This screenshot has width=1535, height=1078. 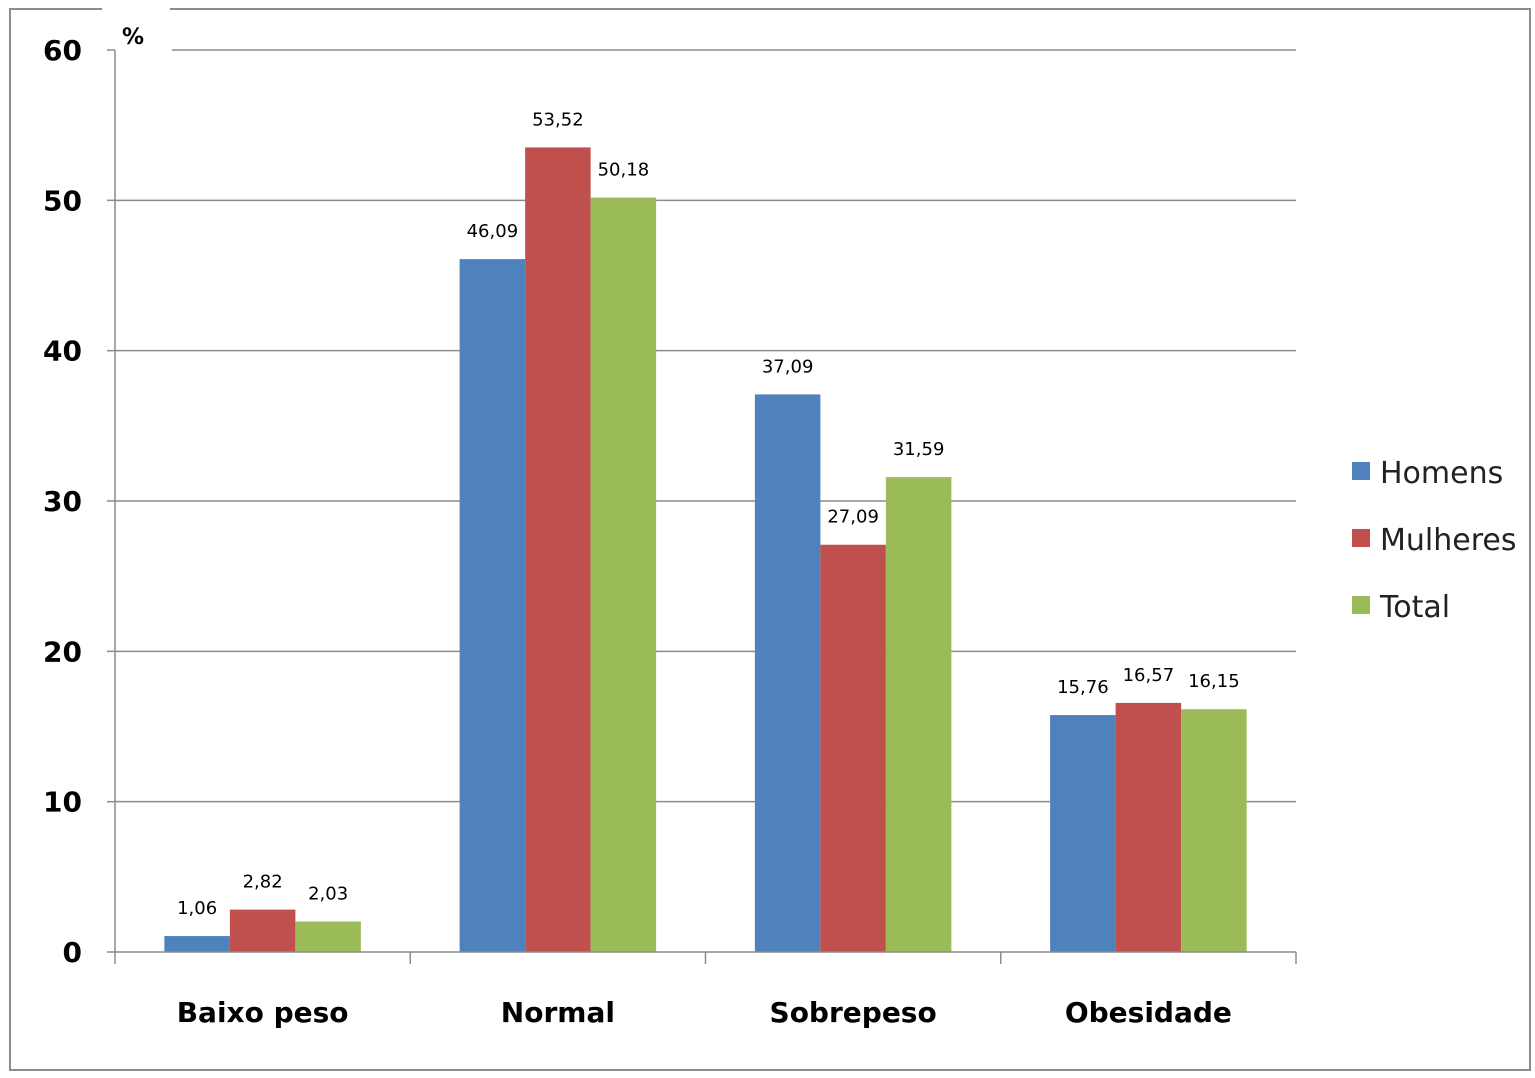 What do you see at coordinates (197, 908) in the screenshot?
I see `data-label: 1,06` at bounding box center [197, 908].